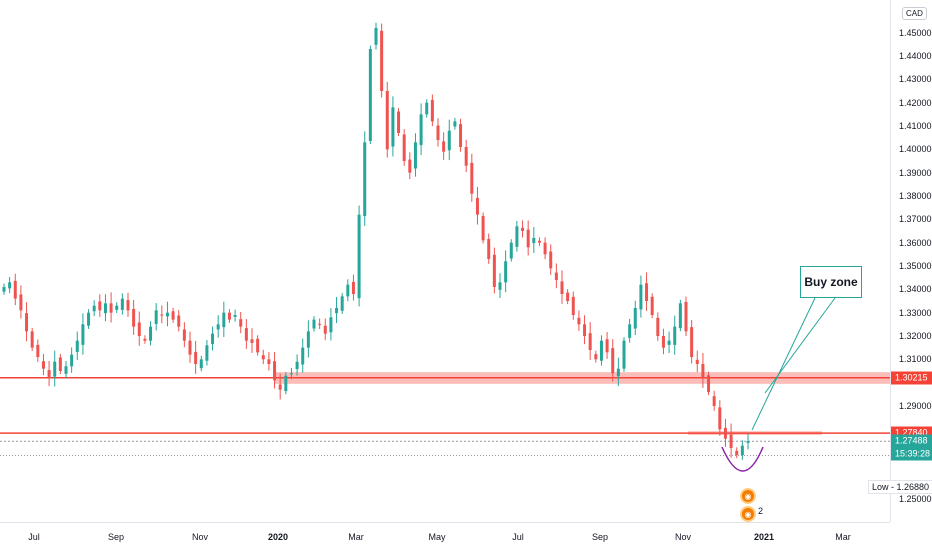  Describe the element at coordinates (915, 149) in the screenshot. I see `price-tick-label: 1.40000` at that location.